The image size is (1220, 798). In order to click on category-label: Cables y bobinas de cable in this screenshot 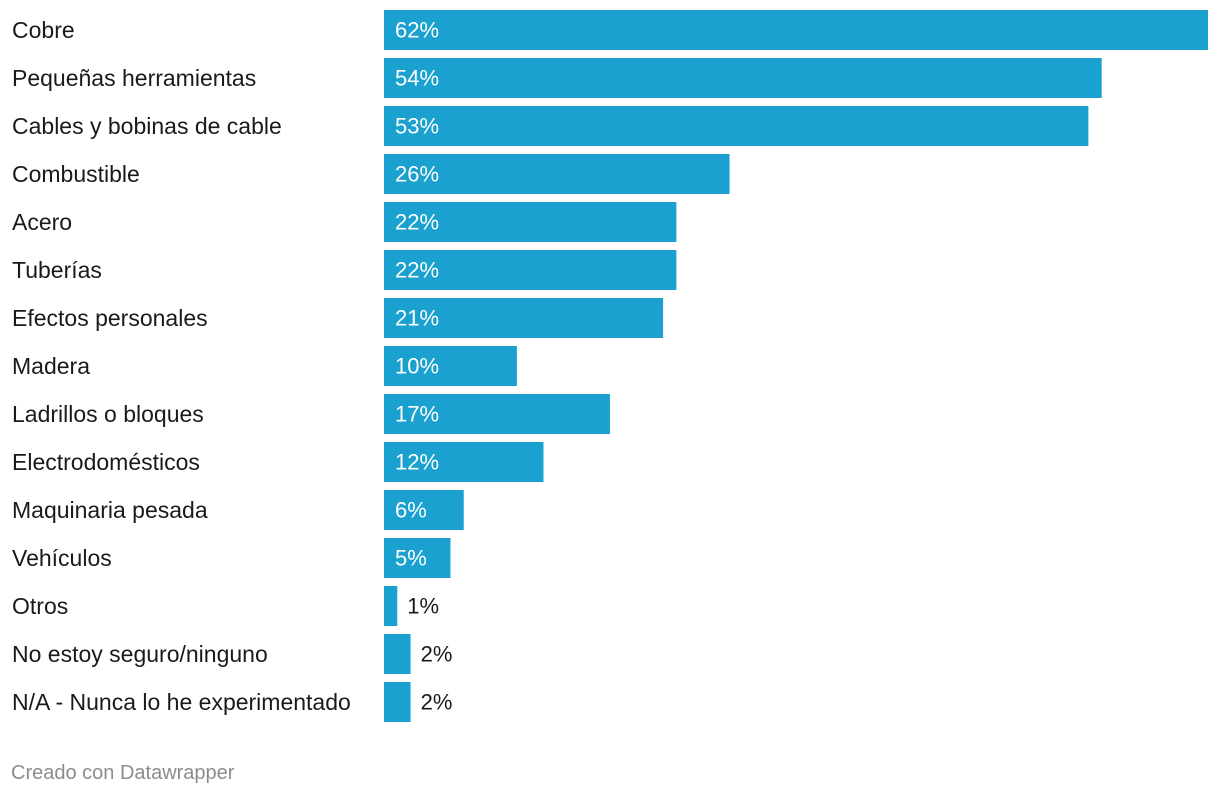, I will do `click(147, 126)`.